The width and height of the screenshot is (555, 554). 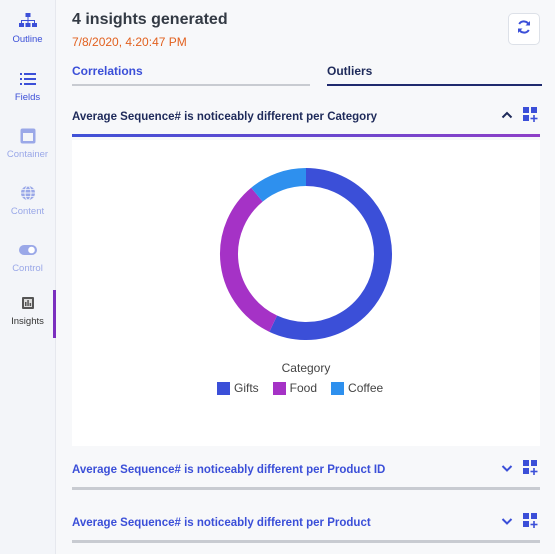 I want to click on panel-title: 4 insights generated, so click(x=150, y=19).